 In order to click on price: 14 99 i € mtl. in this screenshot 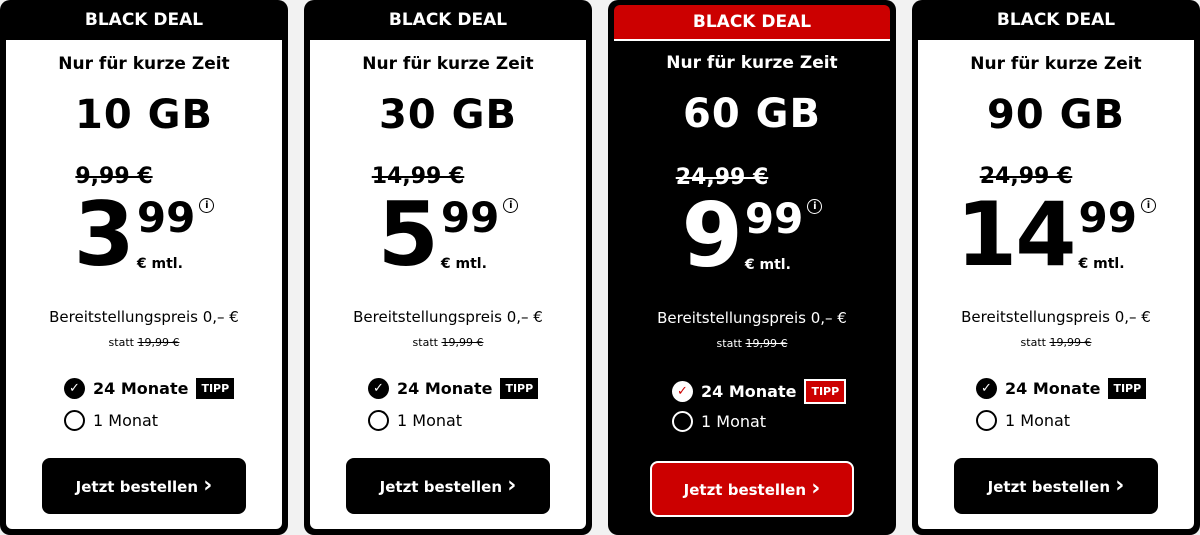, I will do `click(1056, 238)`.